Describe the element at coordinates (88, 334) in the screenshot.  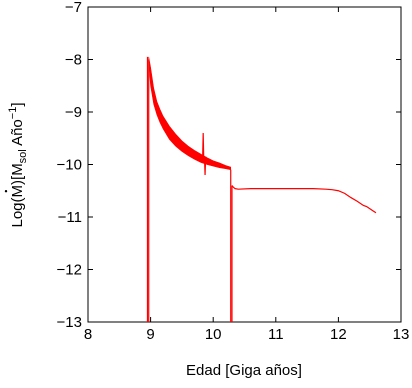
I see `x-tick-label: 8` at that location.